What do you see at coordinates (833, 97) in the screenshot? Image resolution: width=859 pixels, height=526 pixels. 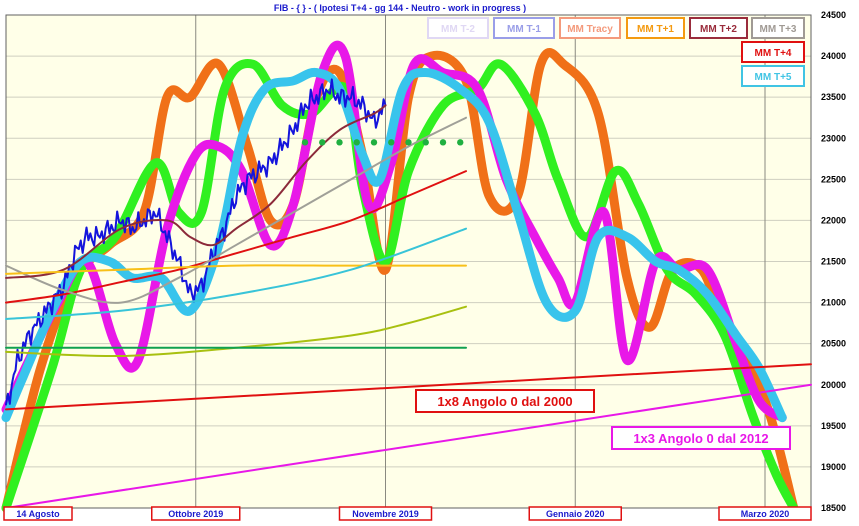 I see `y-tick-label-10: 23500` at bounding box center [833, 97].